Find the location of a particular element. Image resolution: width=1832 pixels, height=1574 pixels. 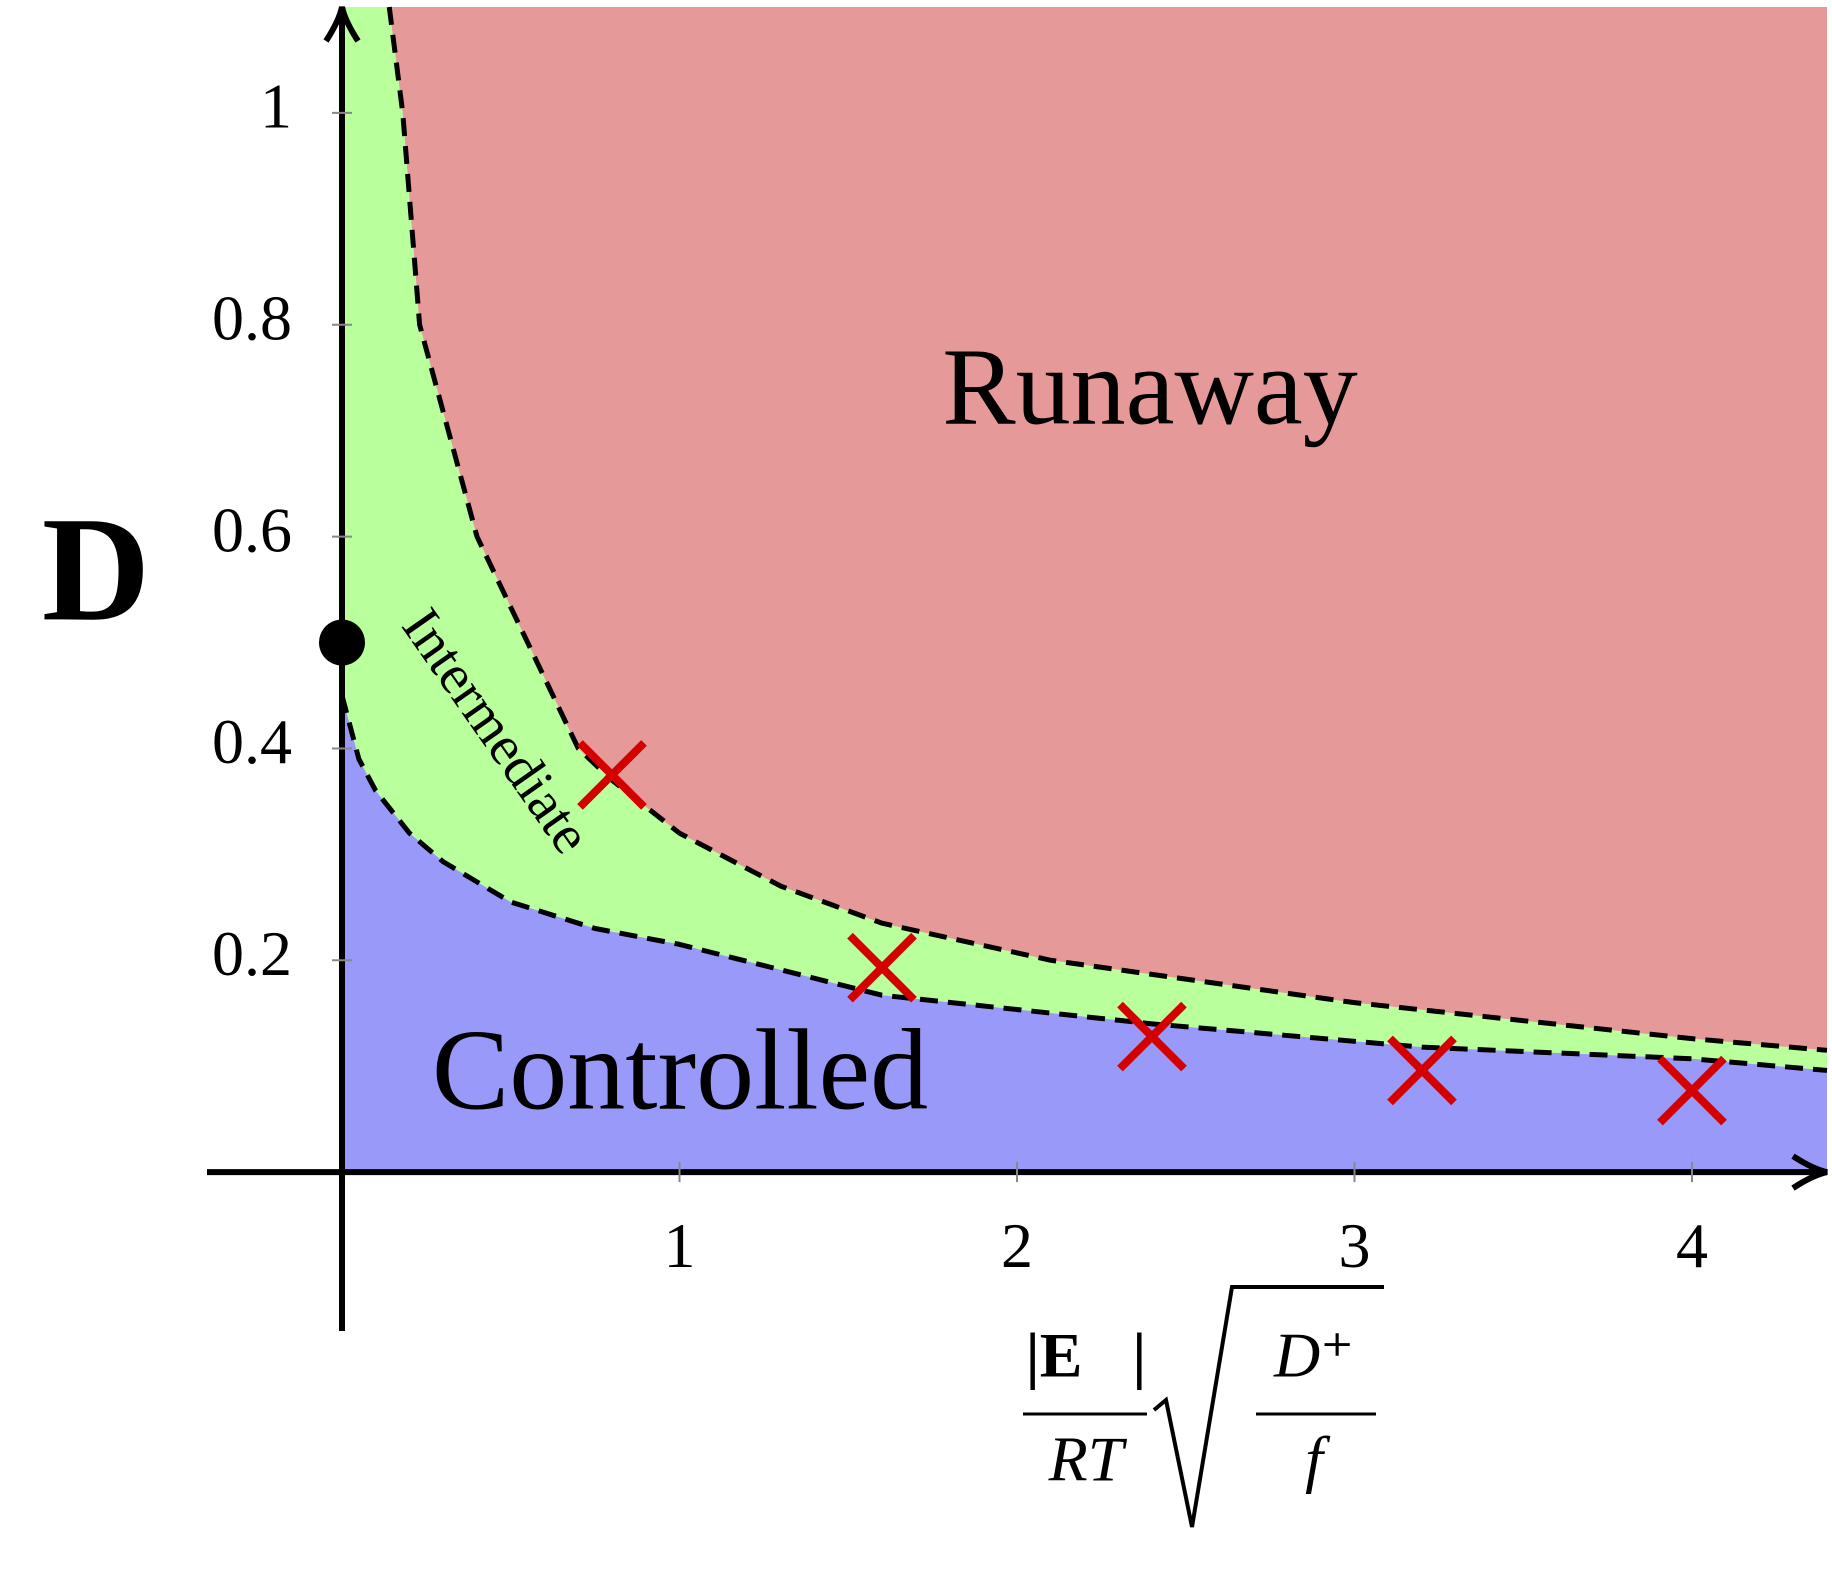

y-axis-arrow is located at coordinates (342, 24).